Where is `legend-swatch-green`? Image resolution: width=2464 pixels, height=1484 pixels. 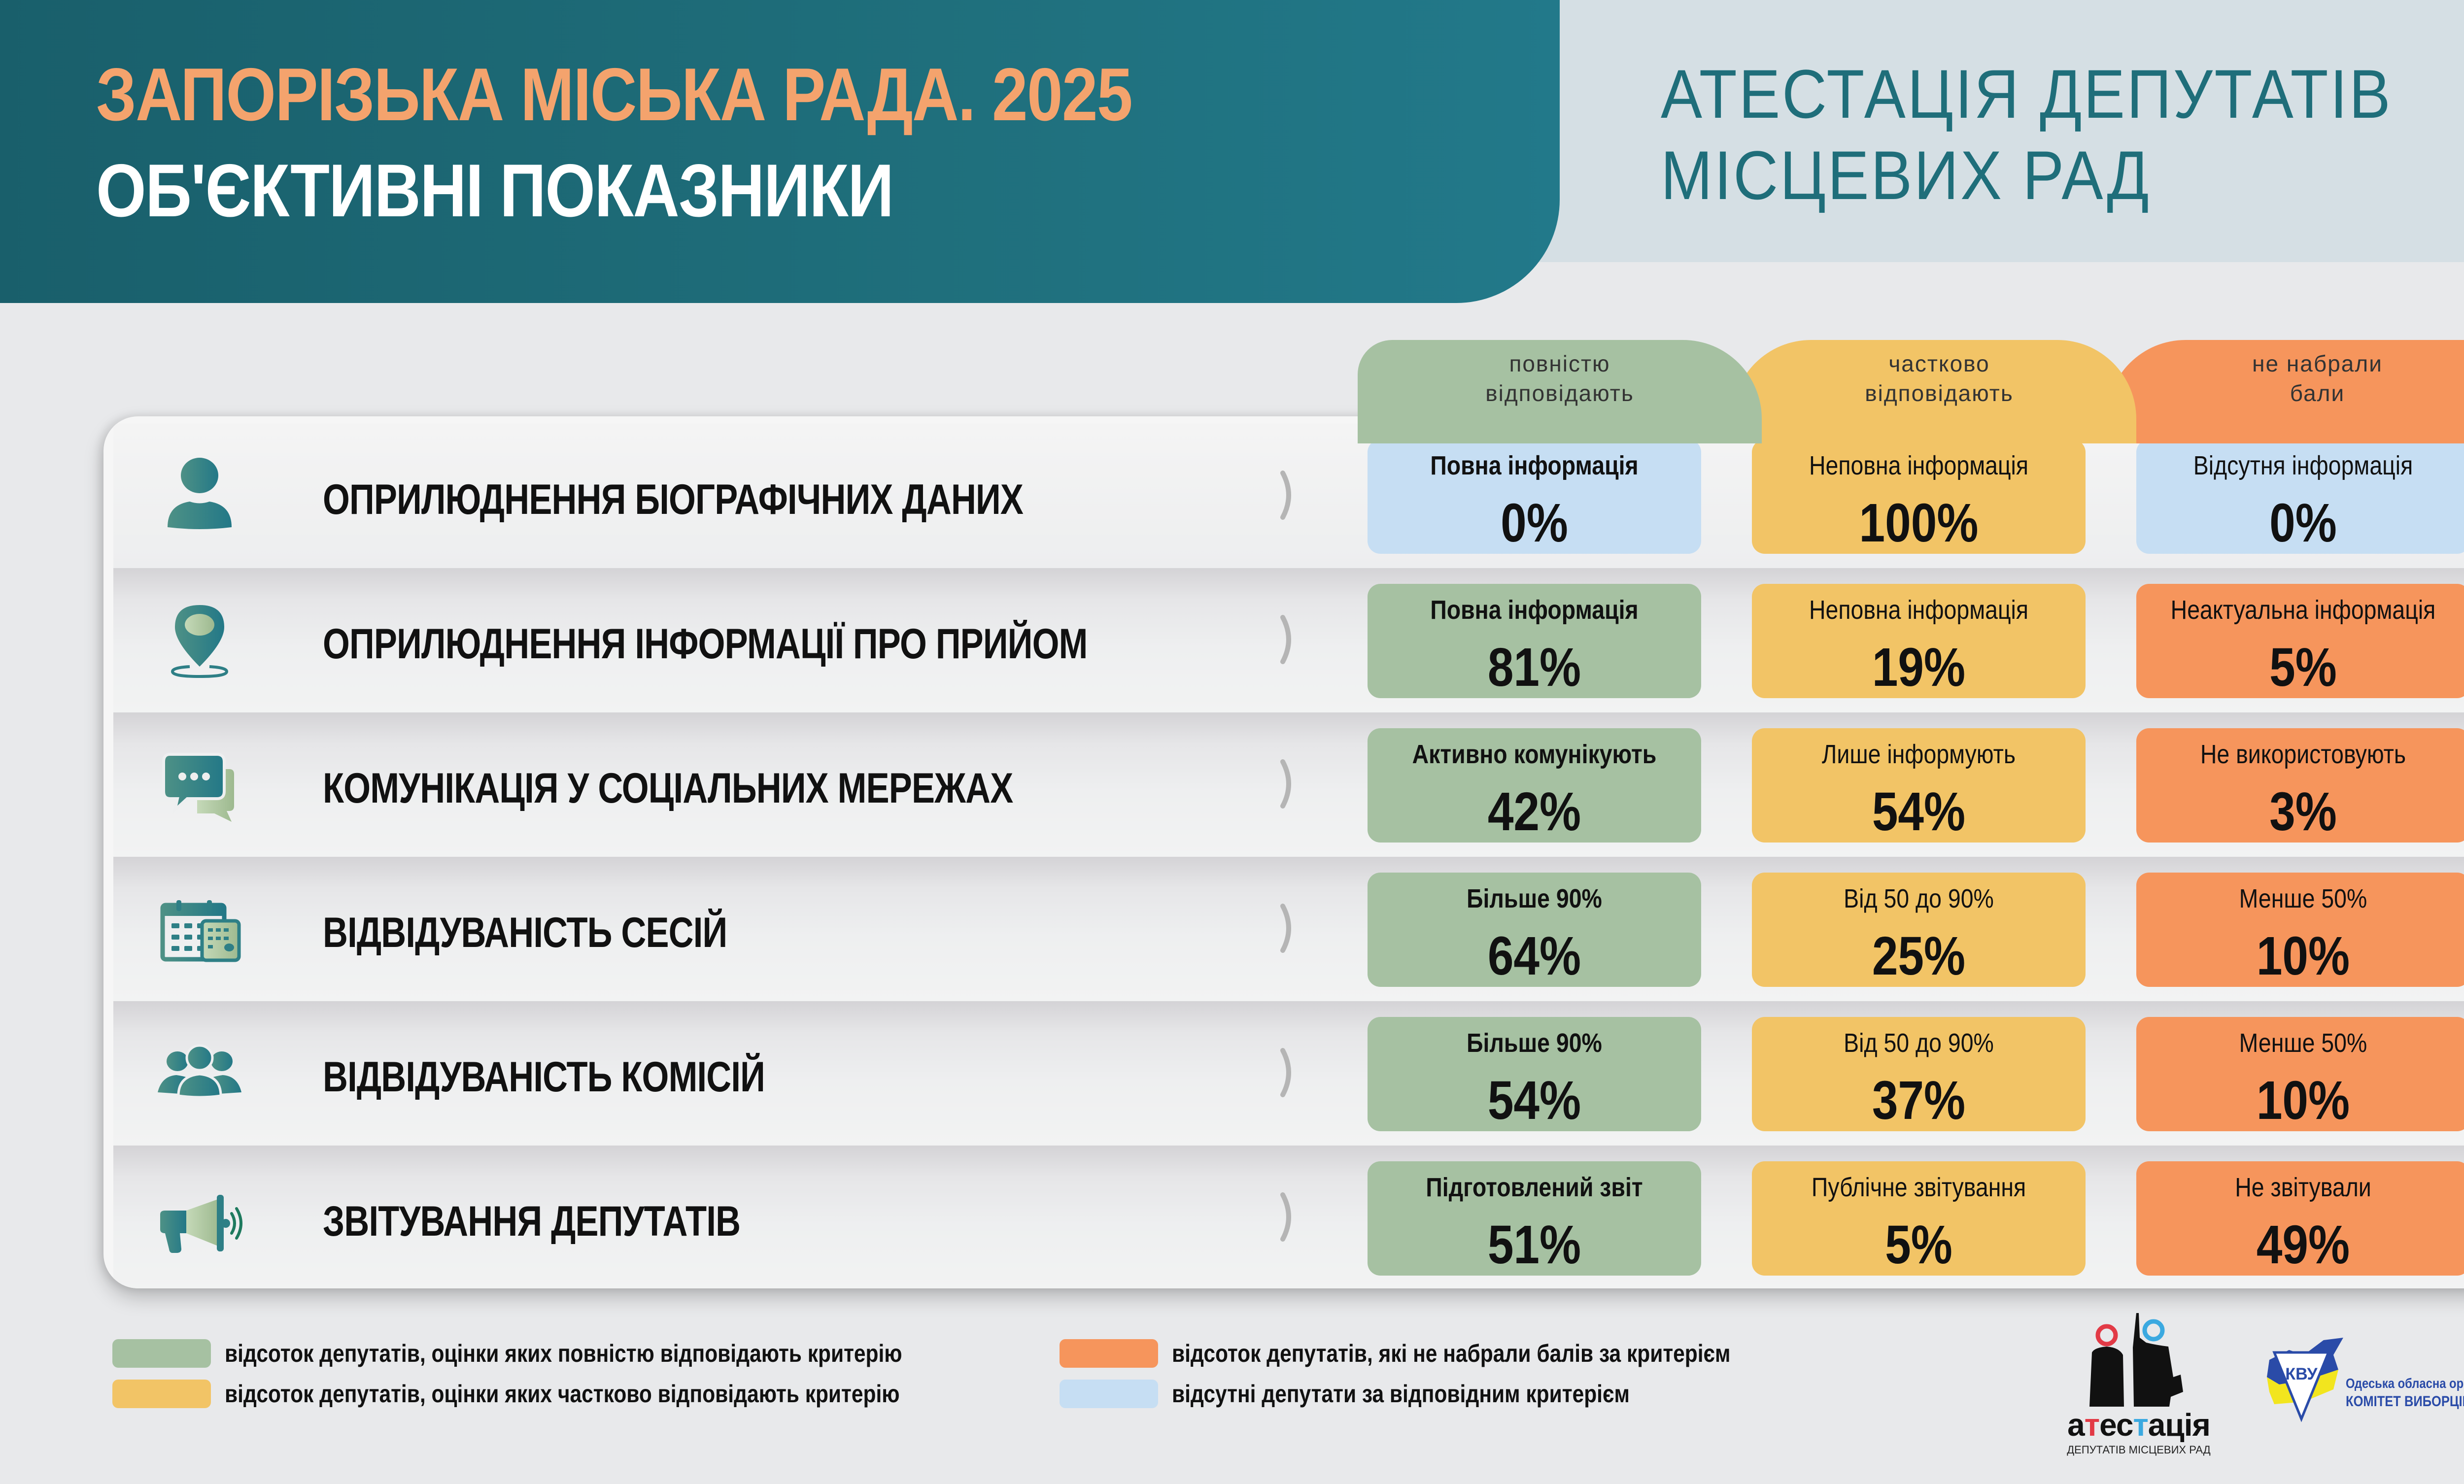
legend-swatch-green is located at coordinates (161, 1353).